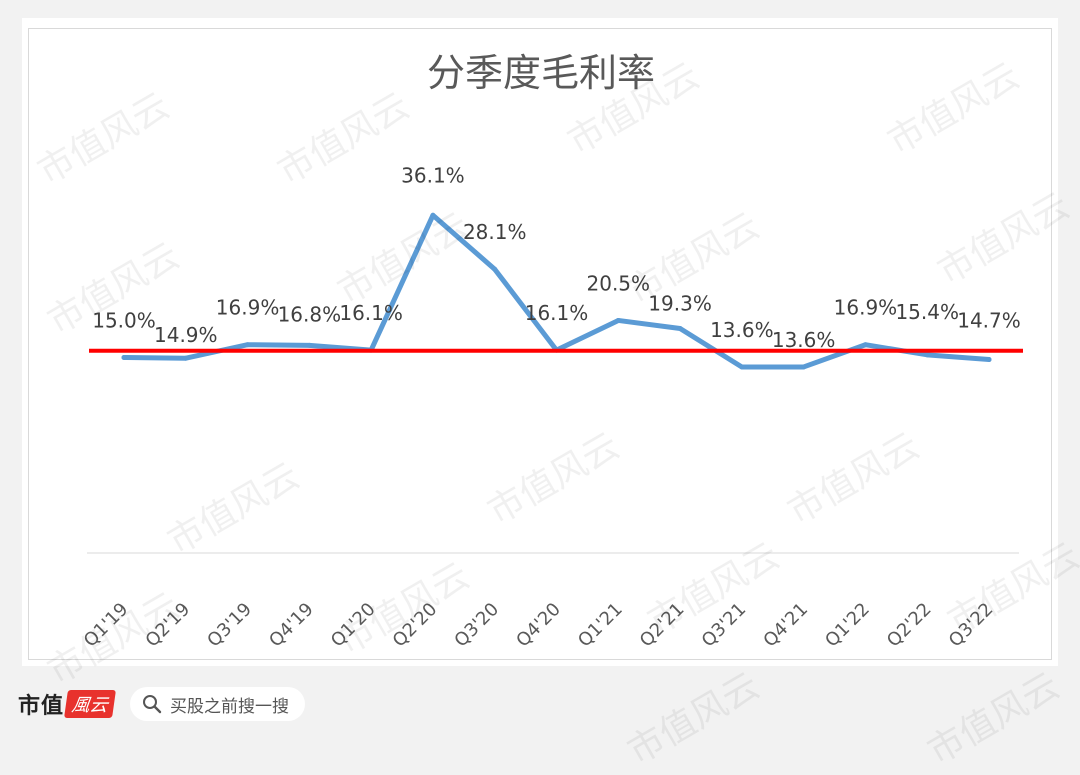 Image resolution: width=1080 pixels, height=775 pixels. I want to click on x-tick-label: Q3'22, so click(971, 625).